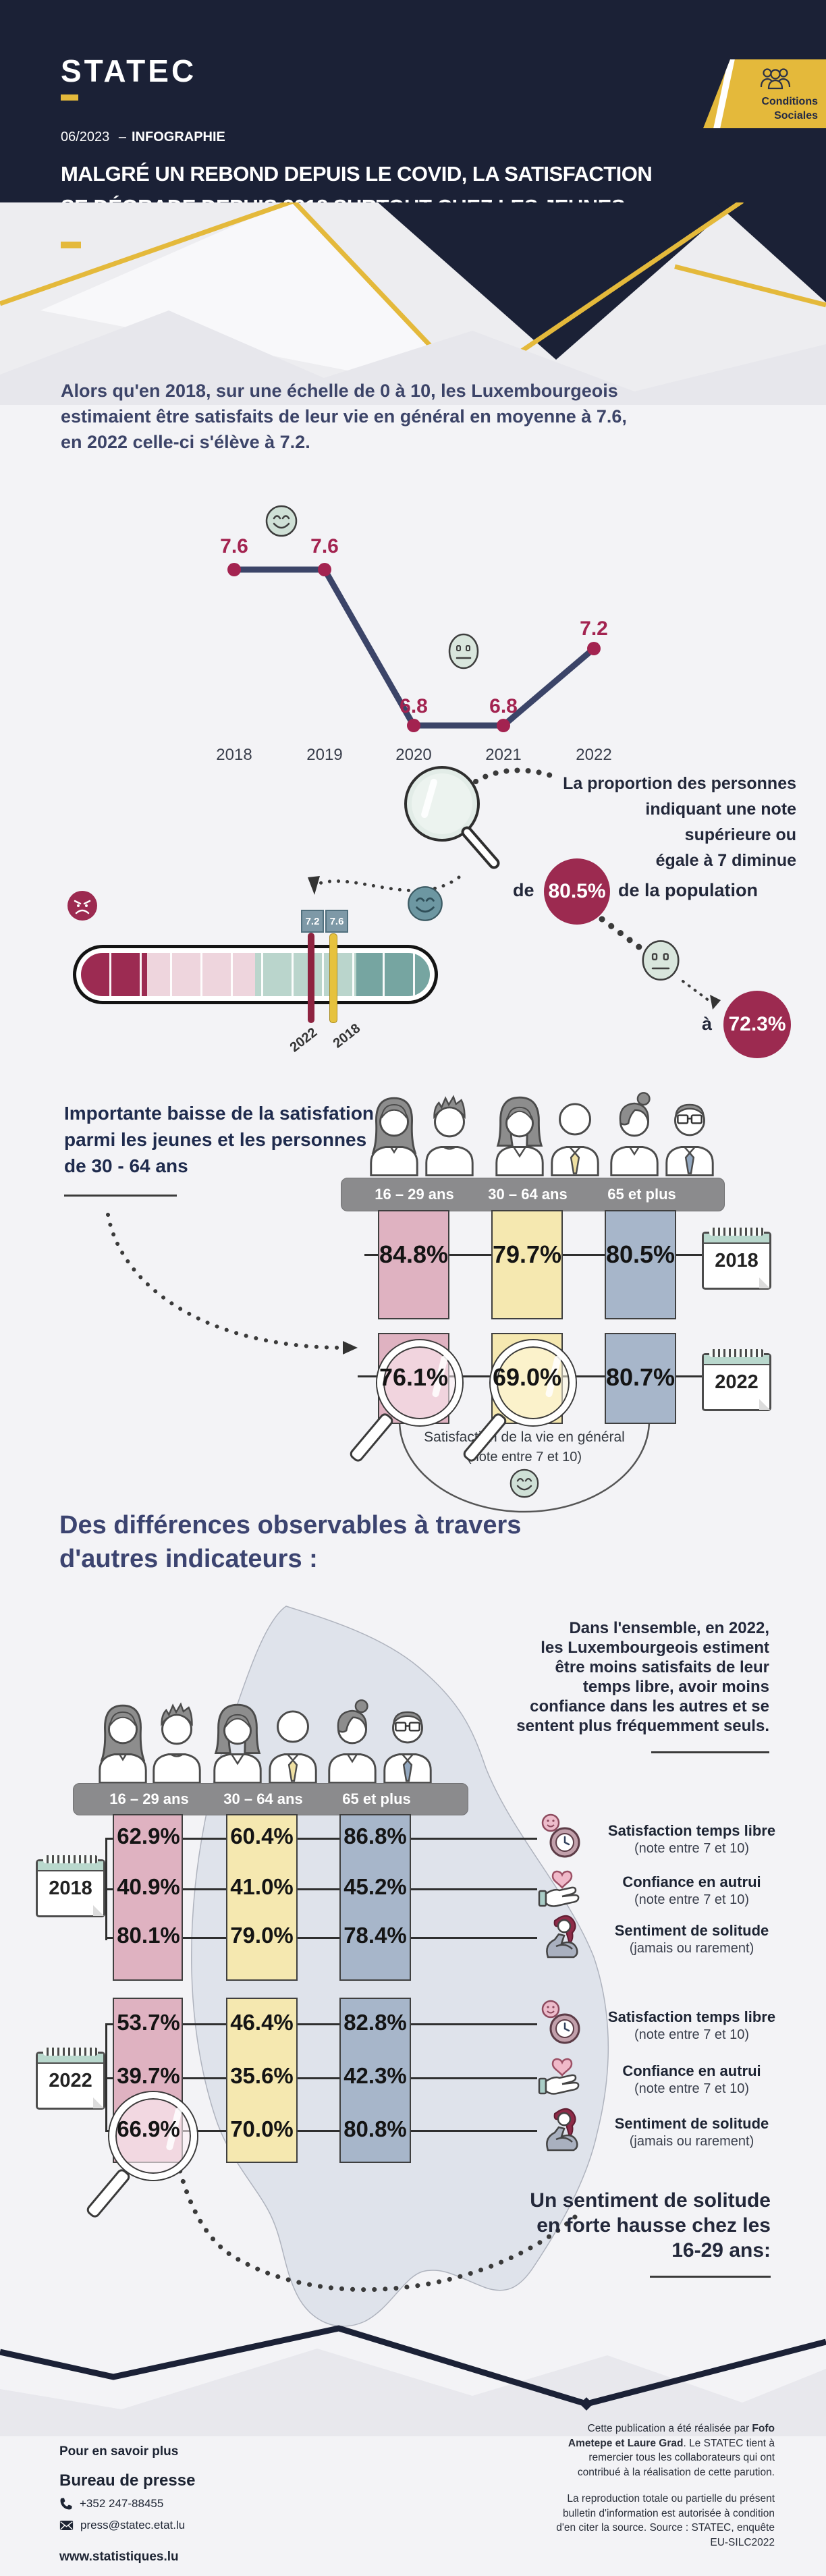 Image resolution: width=826 pixels, height=2576 pixels. I want to click on s3-heading-line2: parmi les jeunes et les personnes, so click(216, 1139).